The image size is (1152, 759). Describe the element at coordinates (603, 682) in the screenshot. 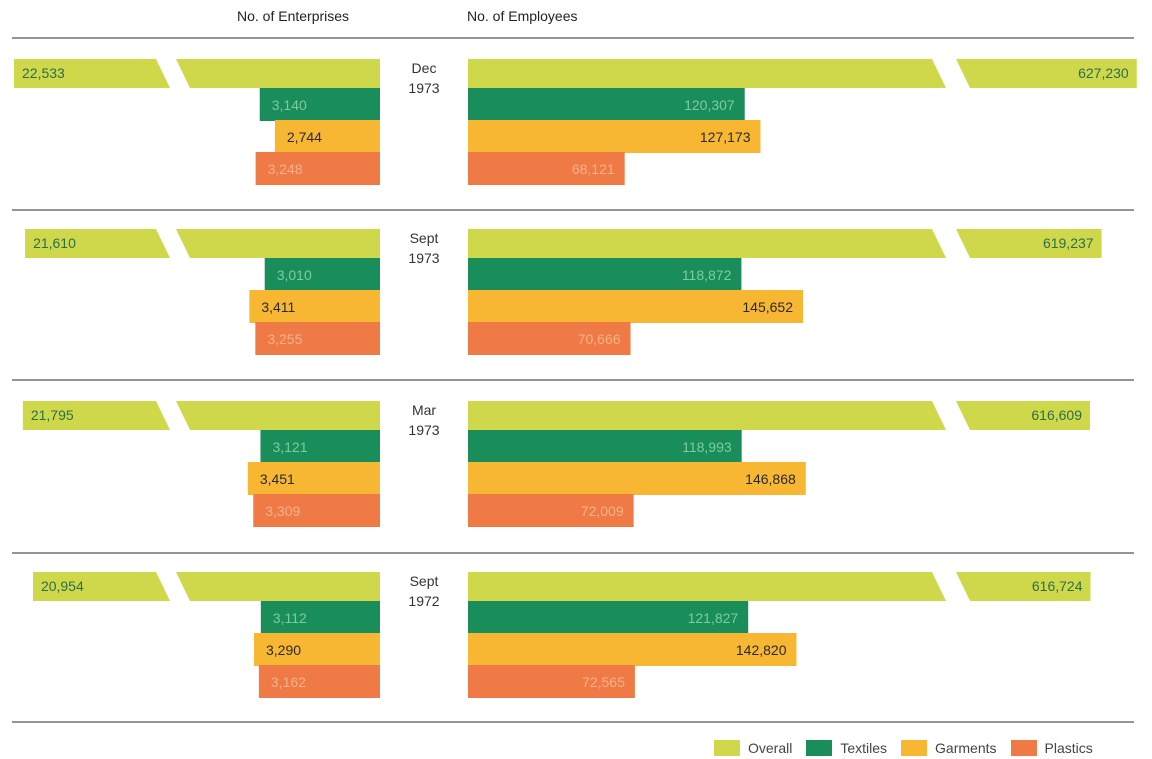

I see `label-plastics-employees: 72,565` at that location.